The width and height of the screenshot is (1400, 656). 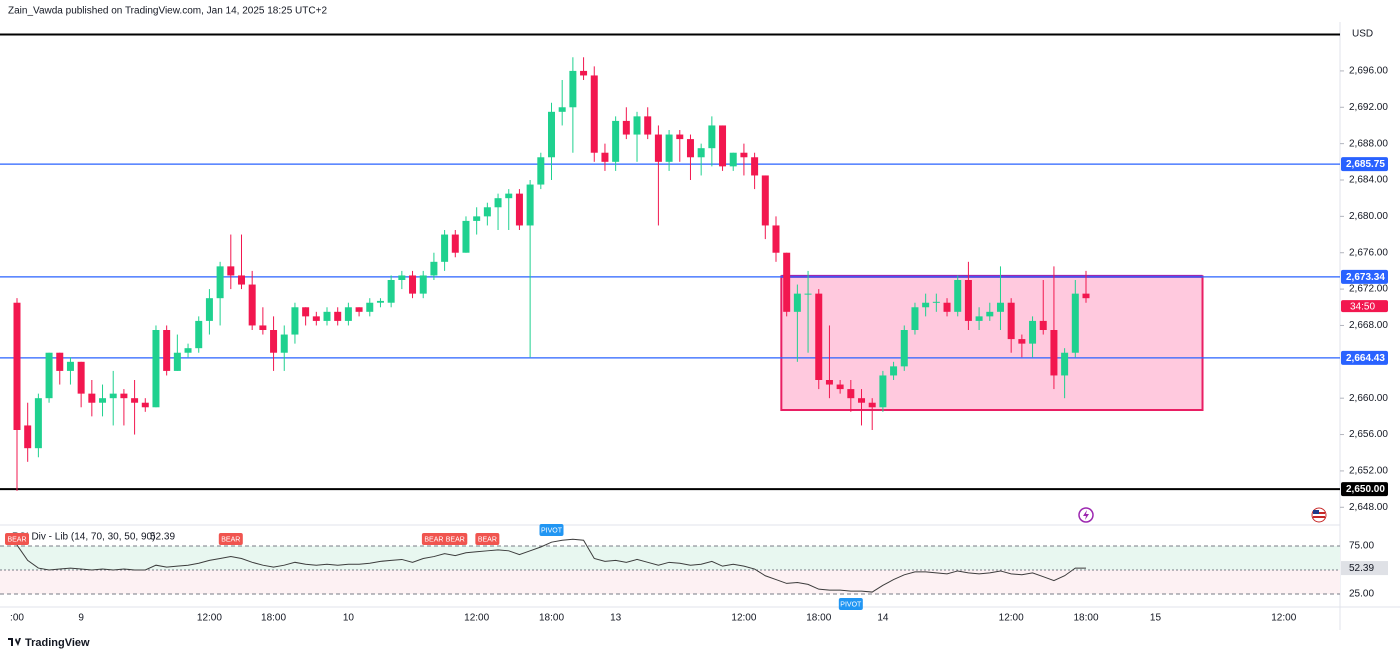 I want to click on y-tick-label: 2,660.00, so click(x=1368, y=398).